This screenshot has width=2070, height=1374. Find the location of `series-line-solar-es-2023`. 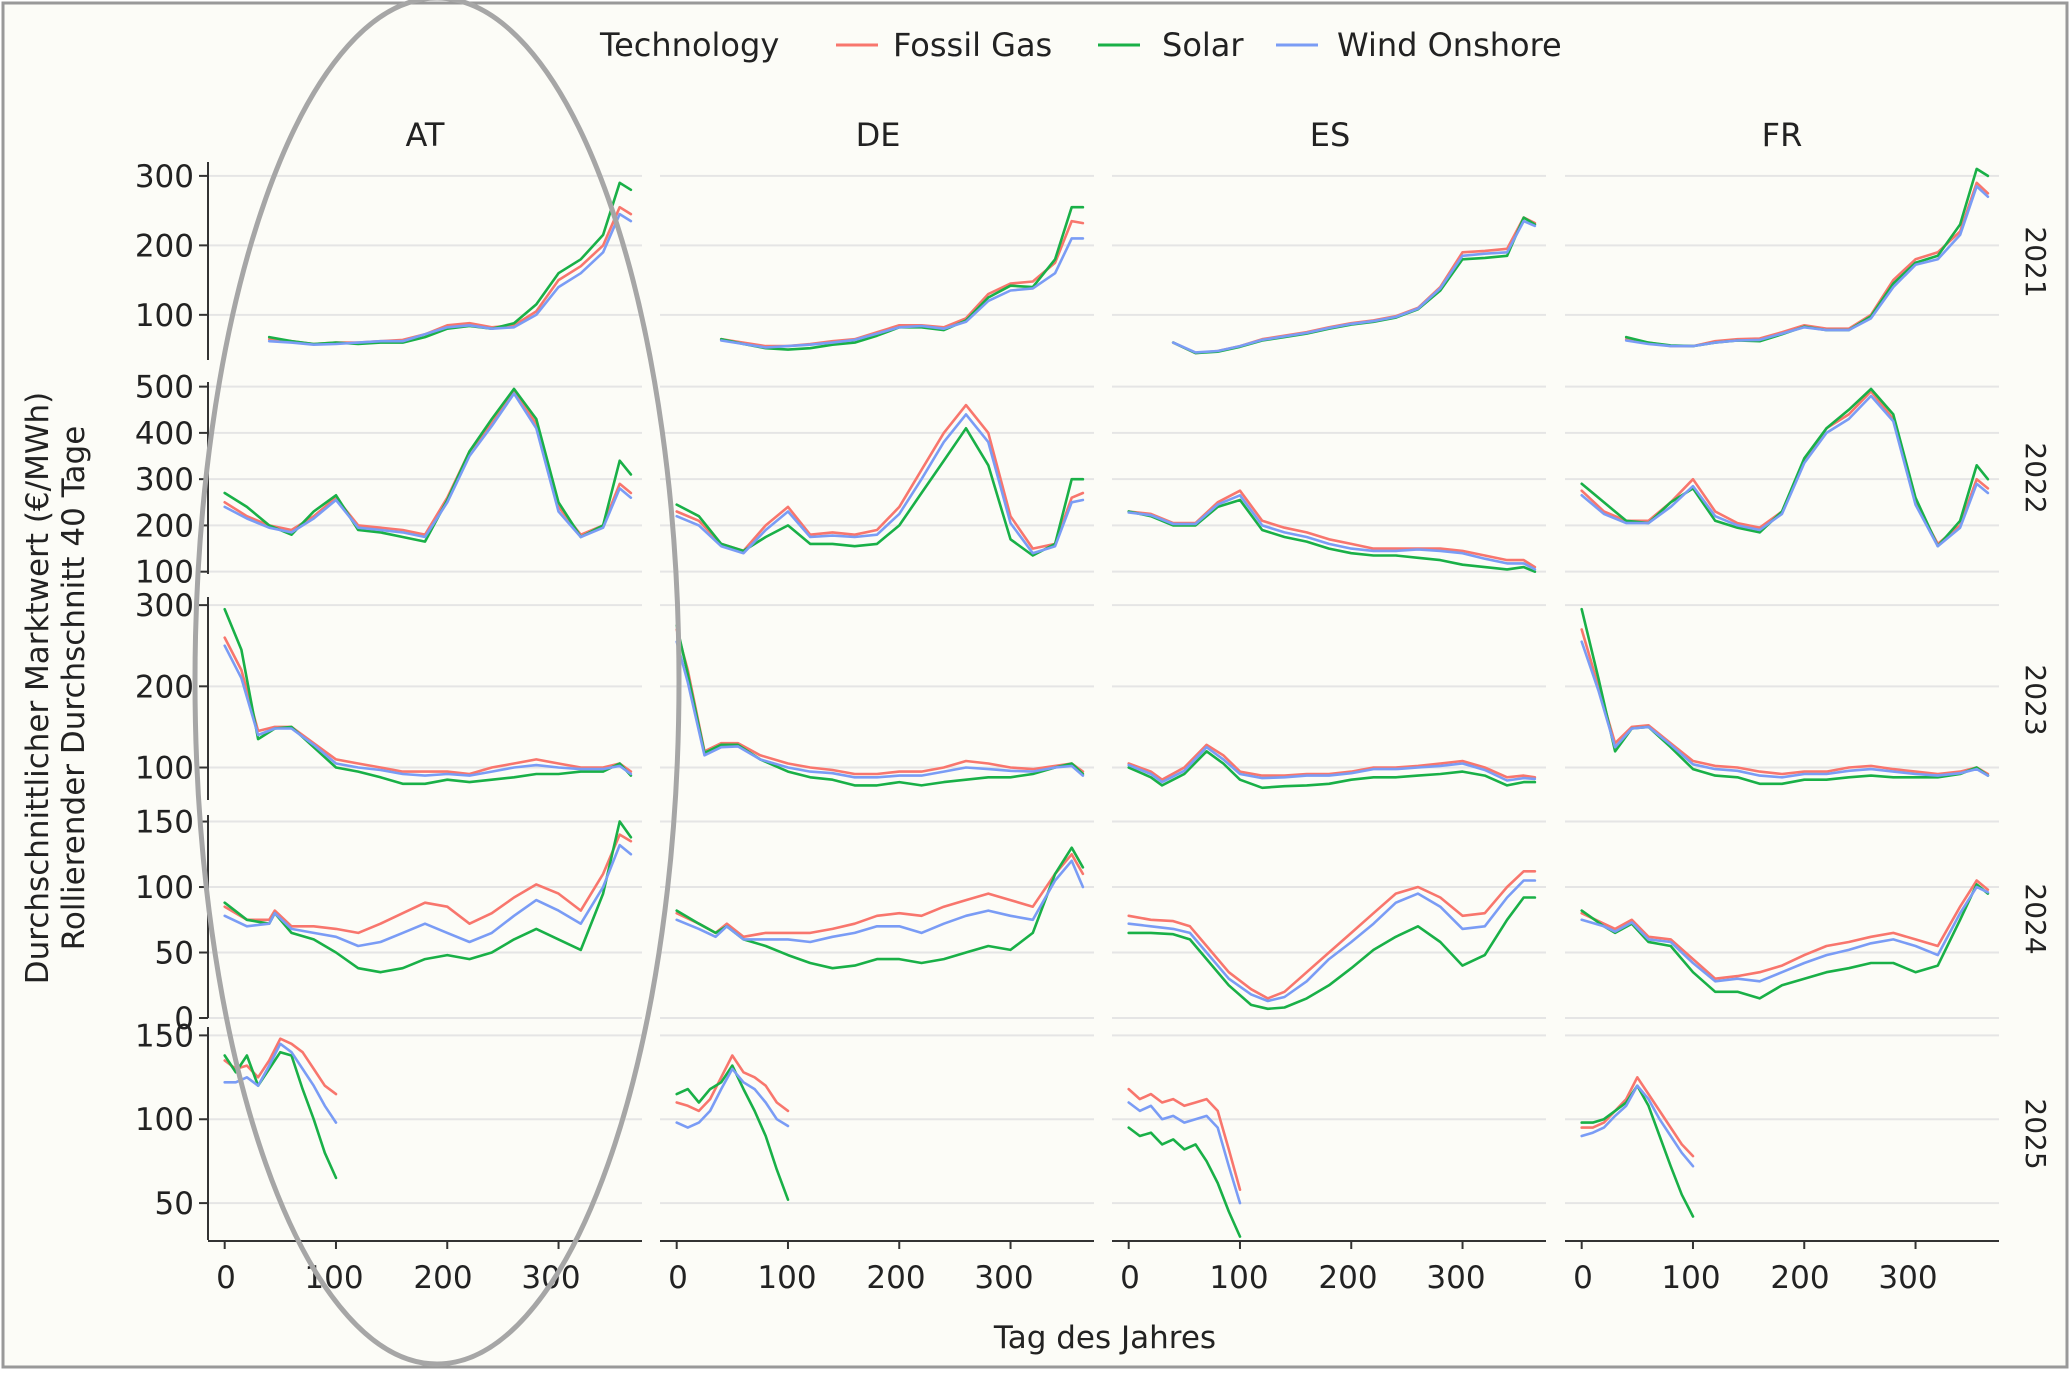

series-line-solar-es-2023 is located at coordinates (1332, 770).